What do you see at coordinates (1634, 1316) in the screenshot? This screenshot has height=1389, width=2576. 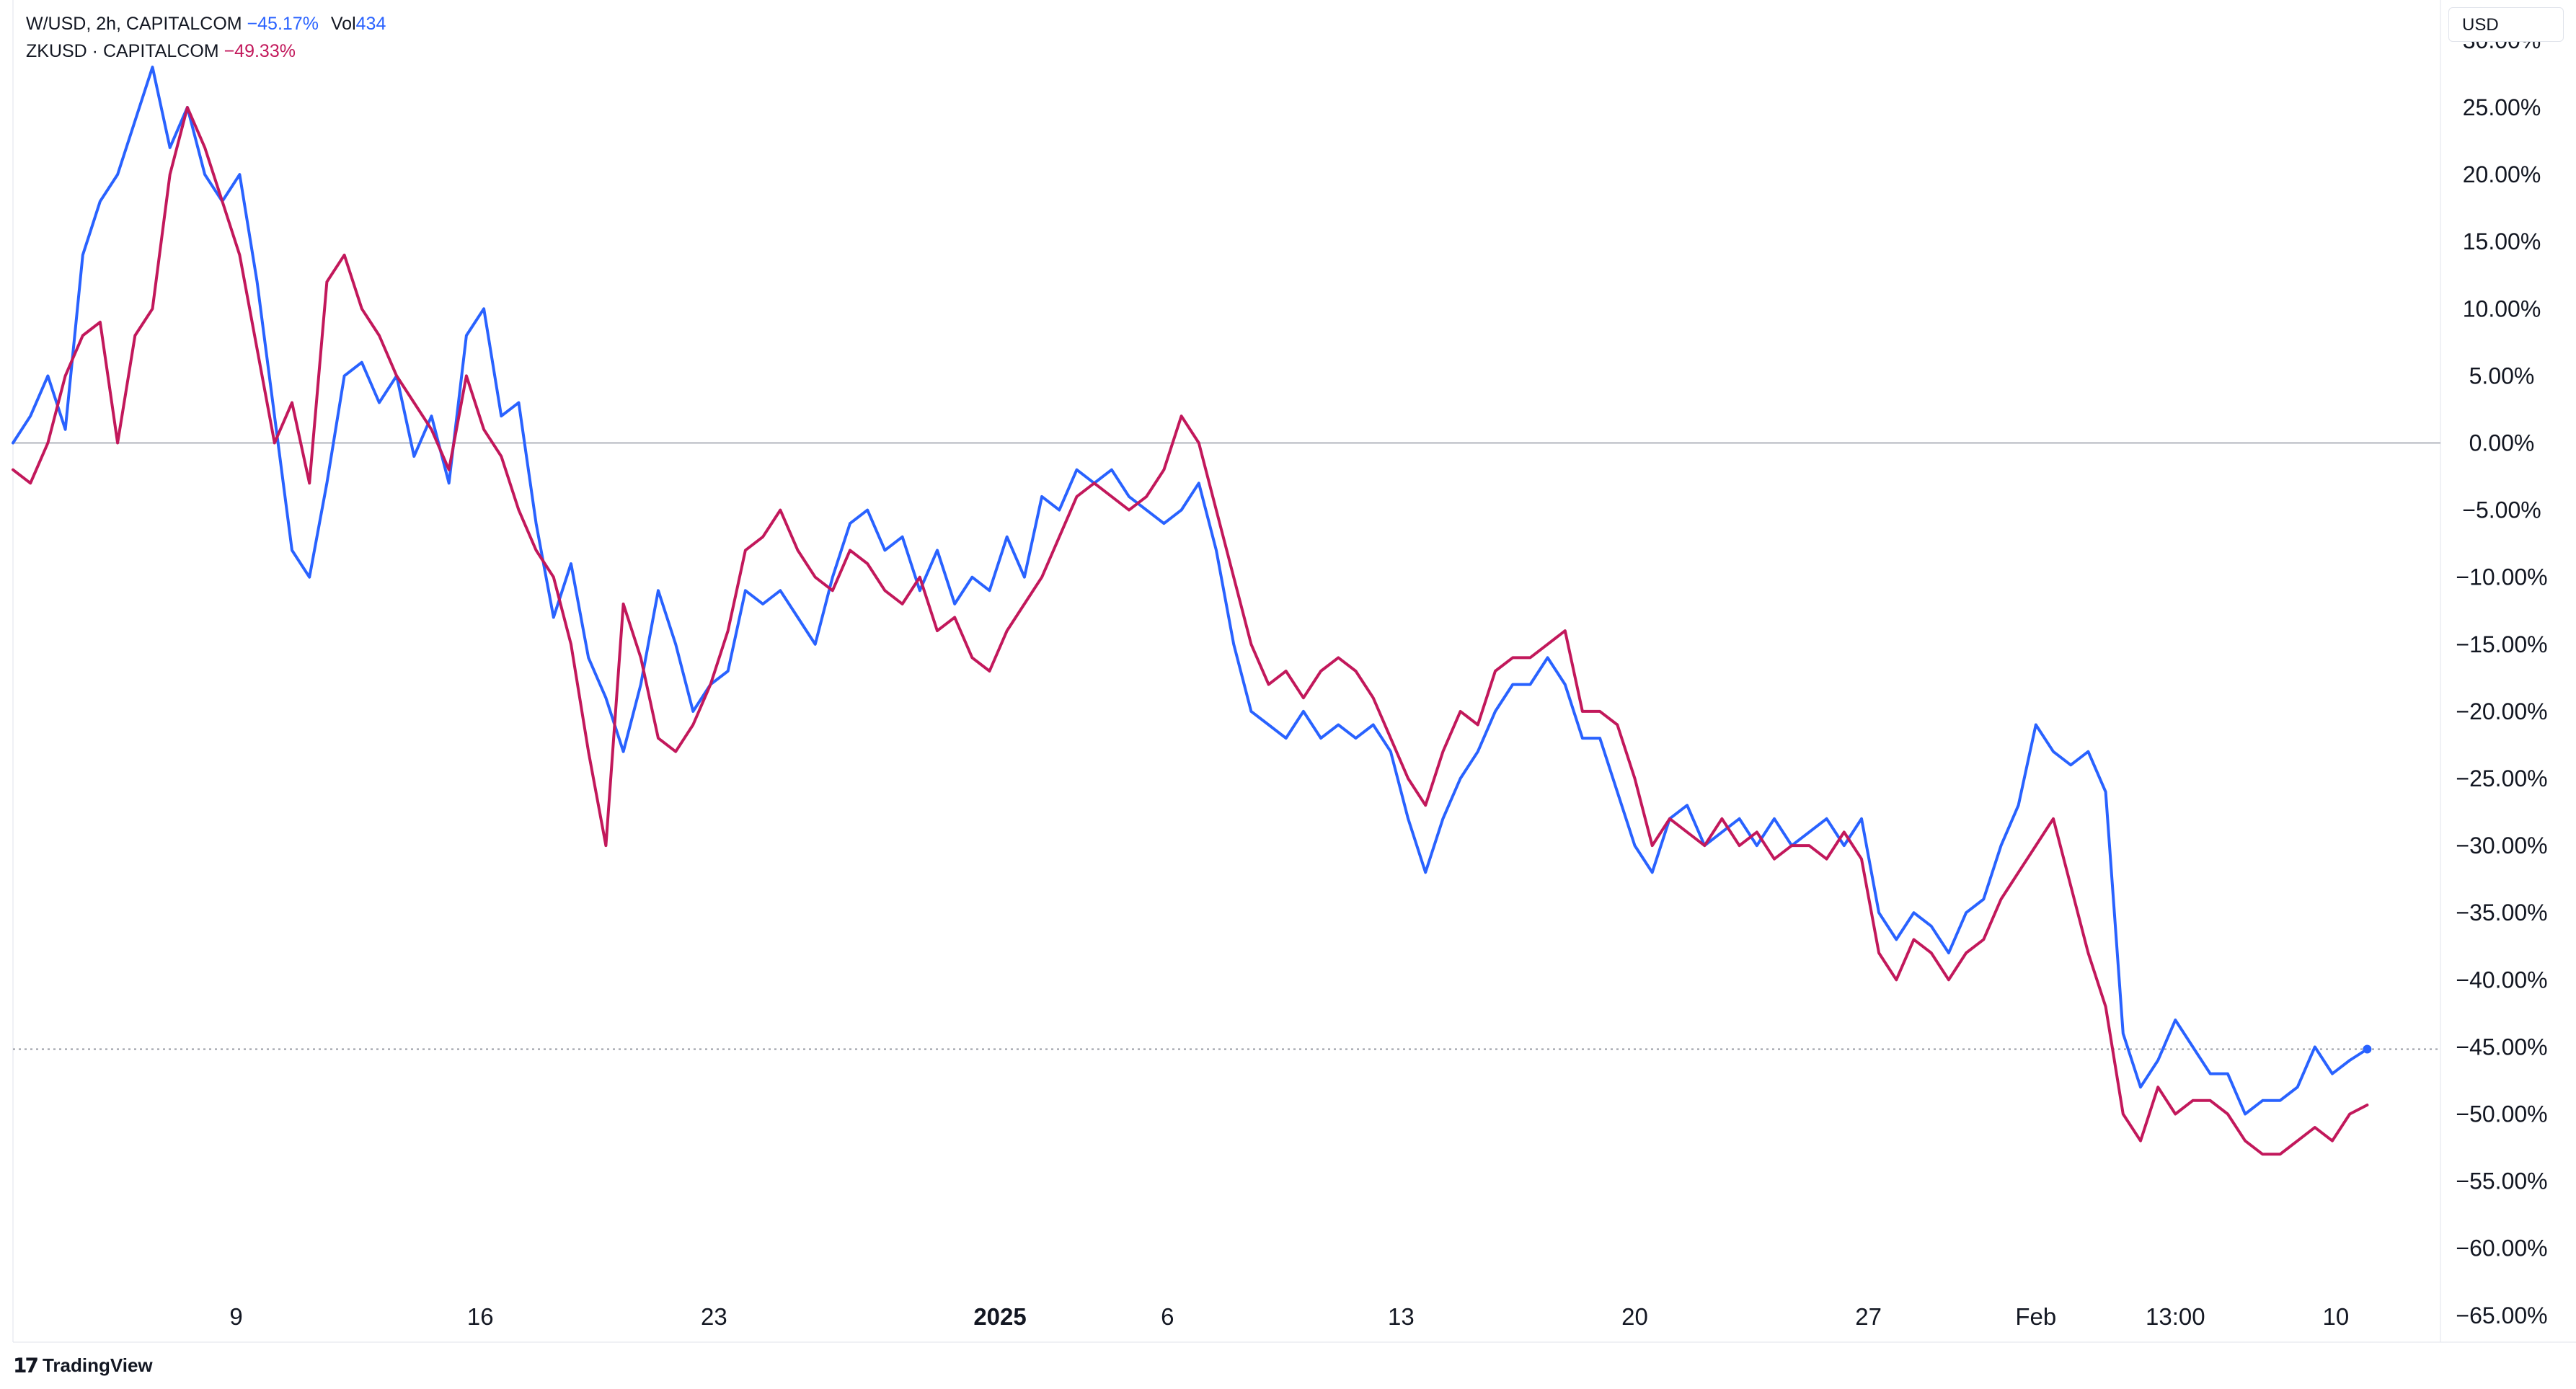 I see `x-tick-label: 20` at bounding box center [1634, 1316].